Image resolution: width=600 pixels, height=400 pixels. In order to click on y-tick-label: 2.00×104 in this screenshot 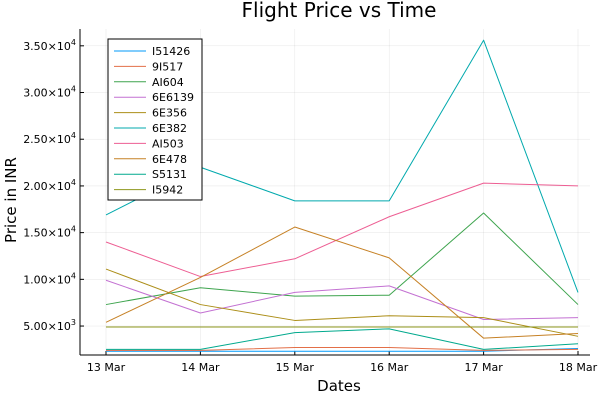, I will do `click(49, 185)`.